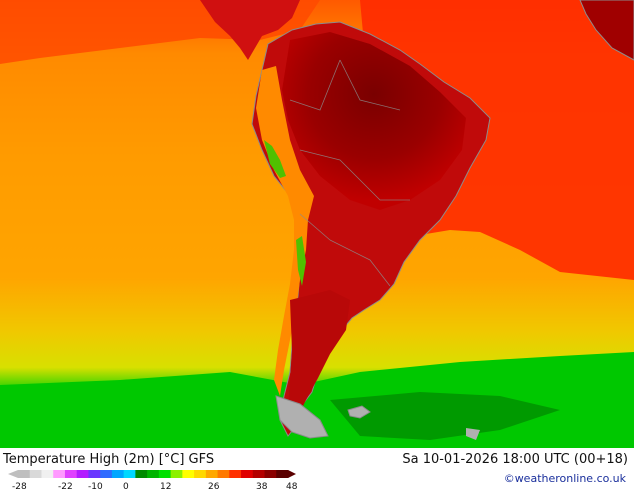 This screenshot has height=490, width=634. Describe the element at coordinates (165, 486) in the screenshot. I see `legend-tick-label: 12` at that location.